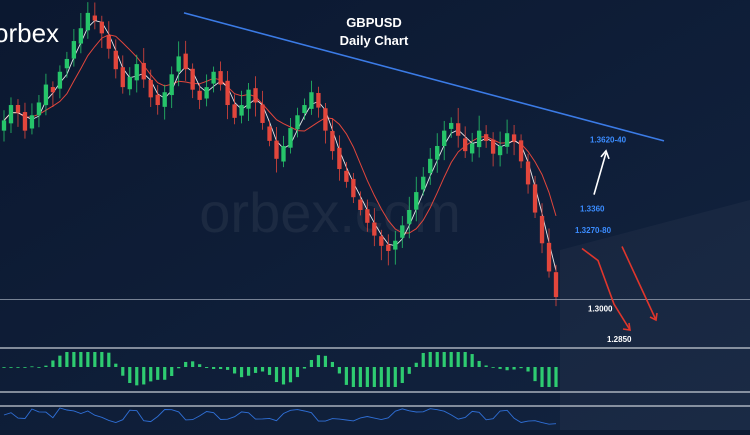 The image size is (750, 435). What do you see at coordinates (592, 208) in the screenshot?
I see `price-level-label: 1.3360` at bounding box center [592, 208].